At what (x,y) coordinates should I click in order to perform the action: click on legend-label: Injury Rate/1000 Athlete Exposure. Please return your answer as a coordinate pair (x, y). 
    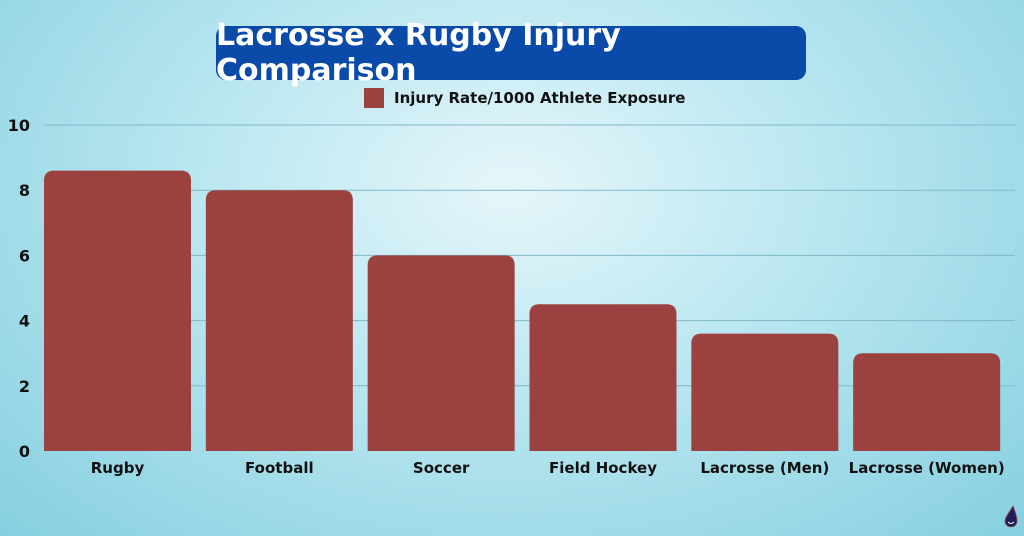
    Looking at the image, I should click on (540, 98).